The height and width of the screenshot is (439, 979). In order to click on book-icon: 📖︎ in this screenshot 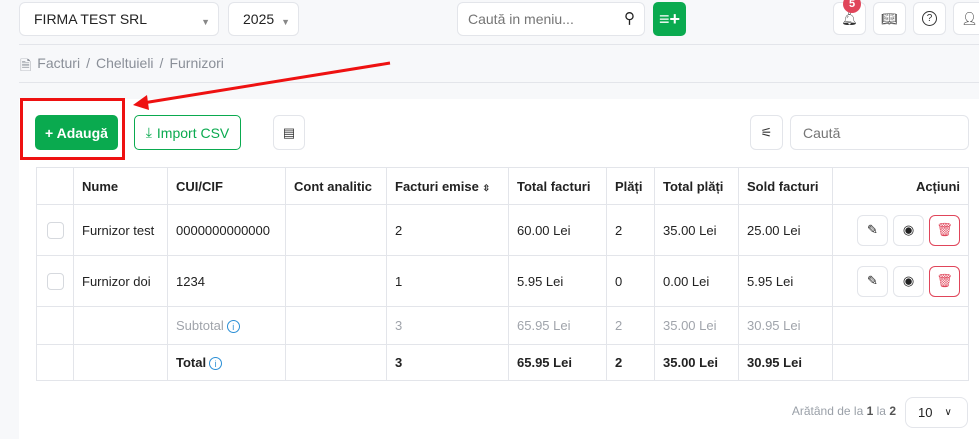, I will do `click(889, 18)`.